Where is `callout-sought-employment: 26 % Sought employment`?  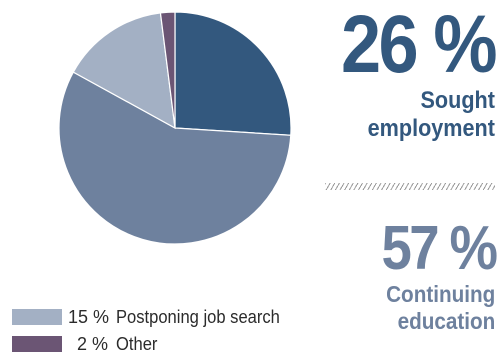 callout-sought-employment: 26 % Sought employment is located at coordinates (409, 71).